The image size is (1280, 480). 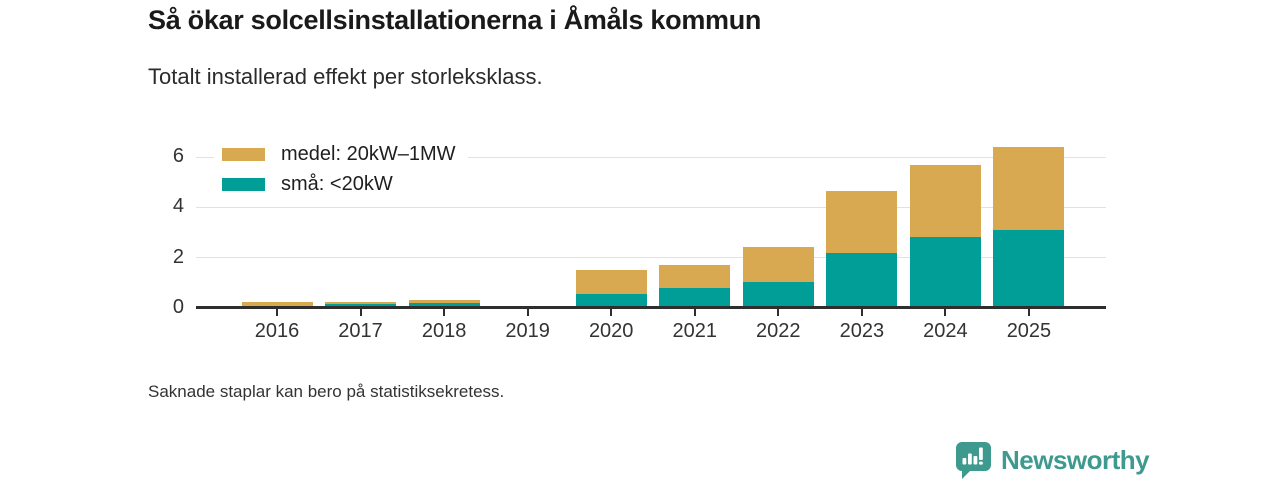 I want to click on bar-2025-sma, so click(x=1029, y=268).